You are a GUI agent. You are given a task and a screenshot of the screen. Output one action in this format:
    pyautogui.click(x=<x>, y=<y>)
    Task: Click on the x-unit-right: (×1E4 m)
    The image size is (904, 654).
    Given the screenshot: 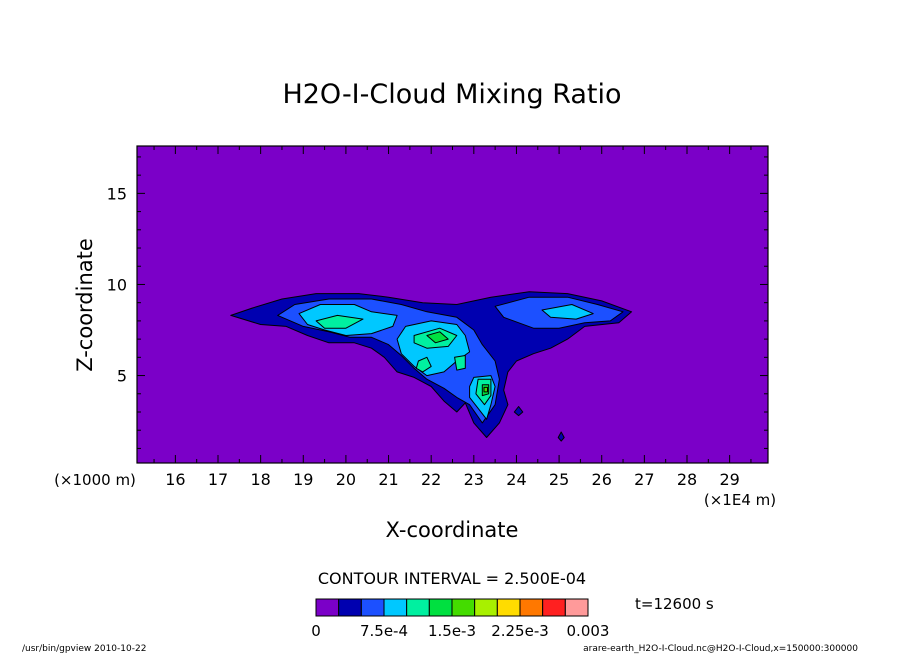 What is the action you would take?
    pyautogui.click(x=740, y=500)
    